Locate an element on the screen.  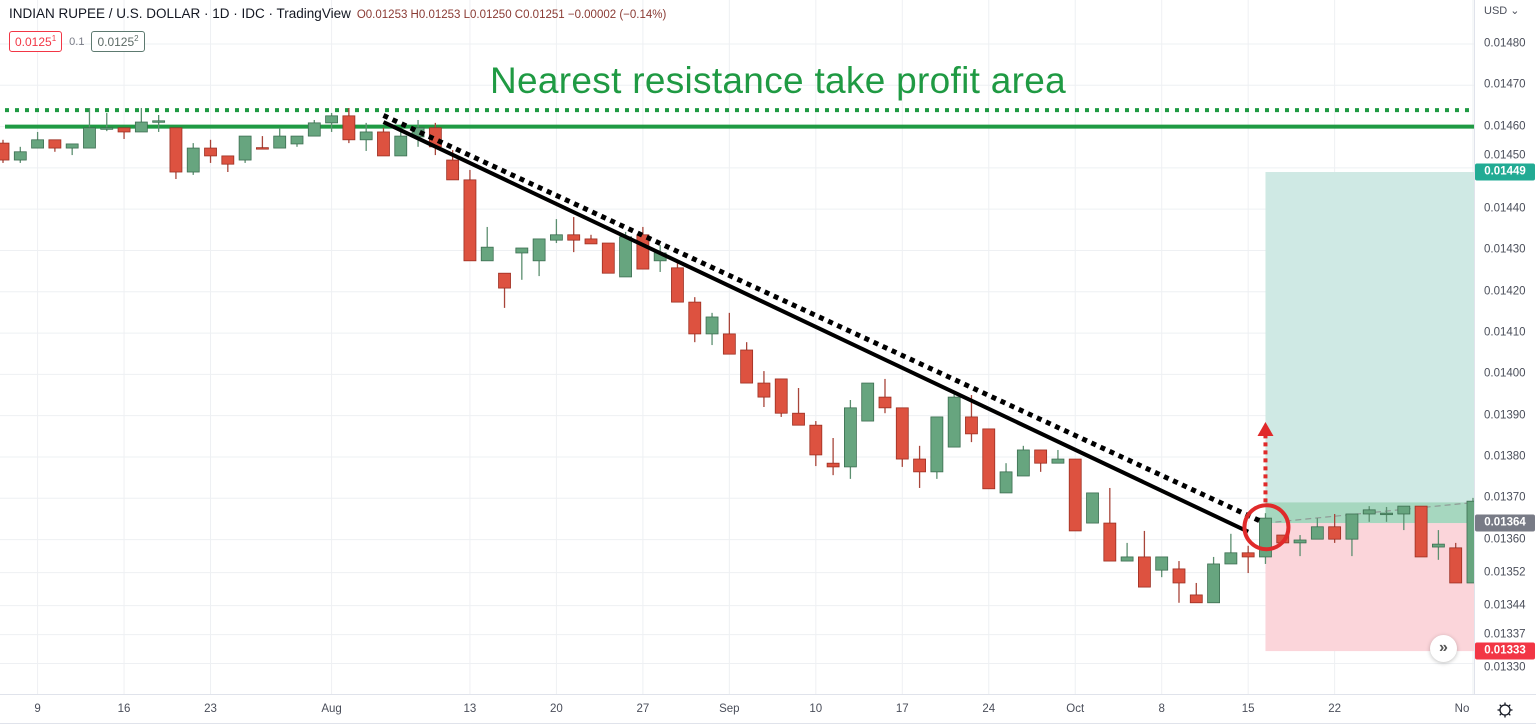
target-price-label: 0.01449 is located at coordinates (1505, 172).